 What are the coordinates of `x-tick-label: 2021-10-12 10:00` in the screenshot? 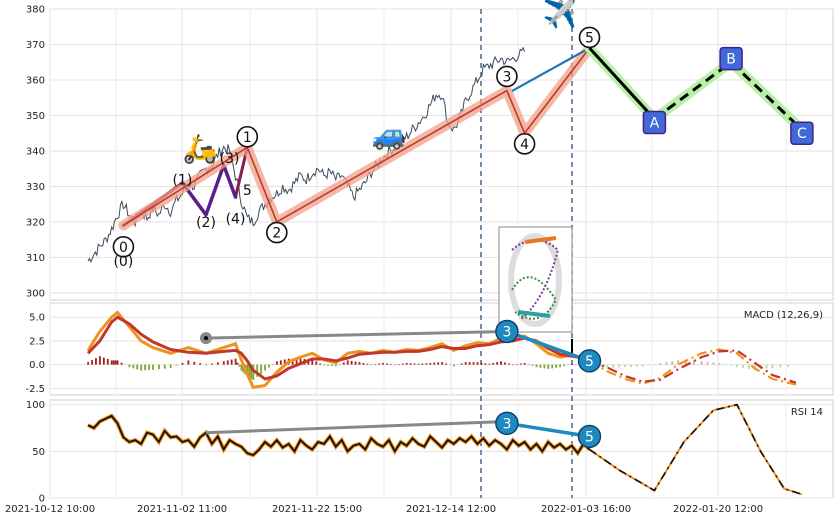 It's located at (50, 509).